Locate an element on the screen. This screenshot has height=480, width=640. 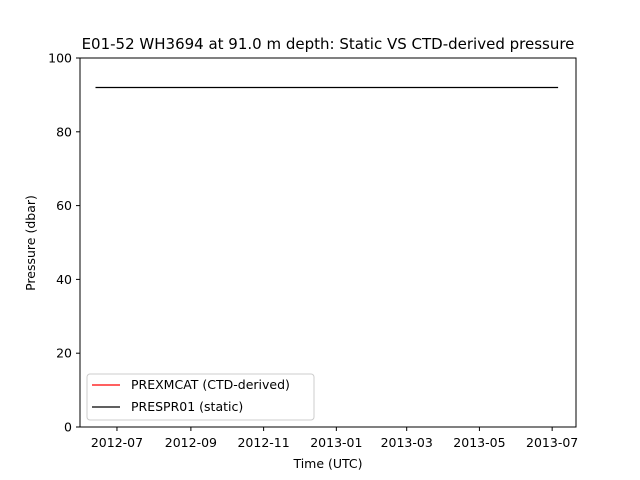
legend-box is located at coordinates (200, 397).